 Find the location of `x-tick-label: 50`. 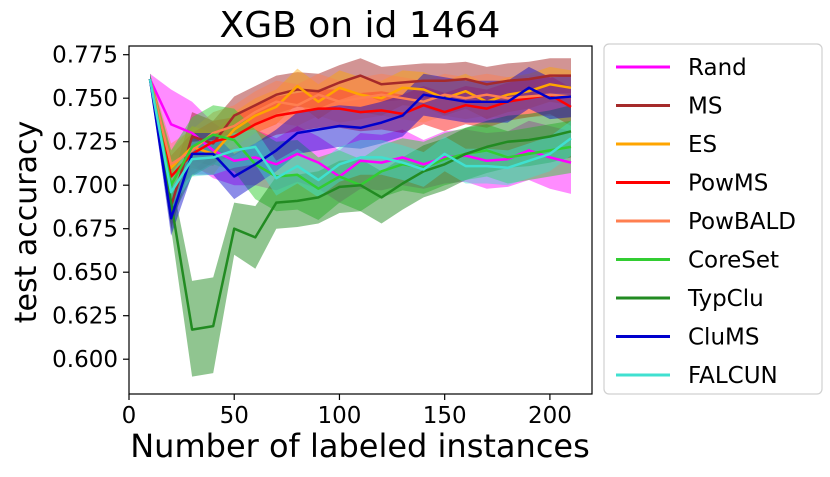

x-tick-label: 50 is located at coordinates (234, 416).